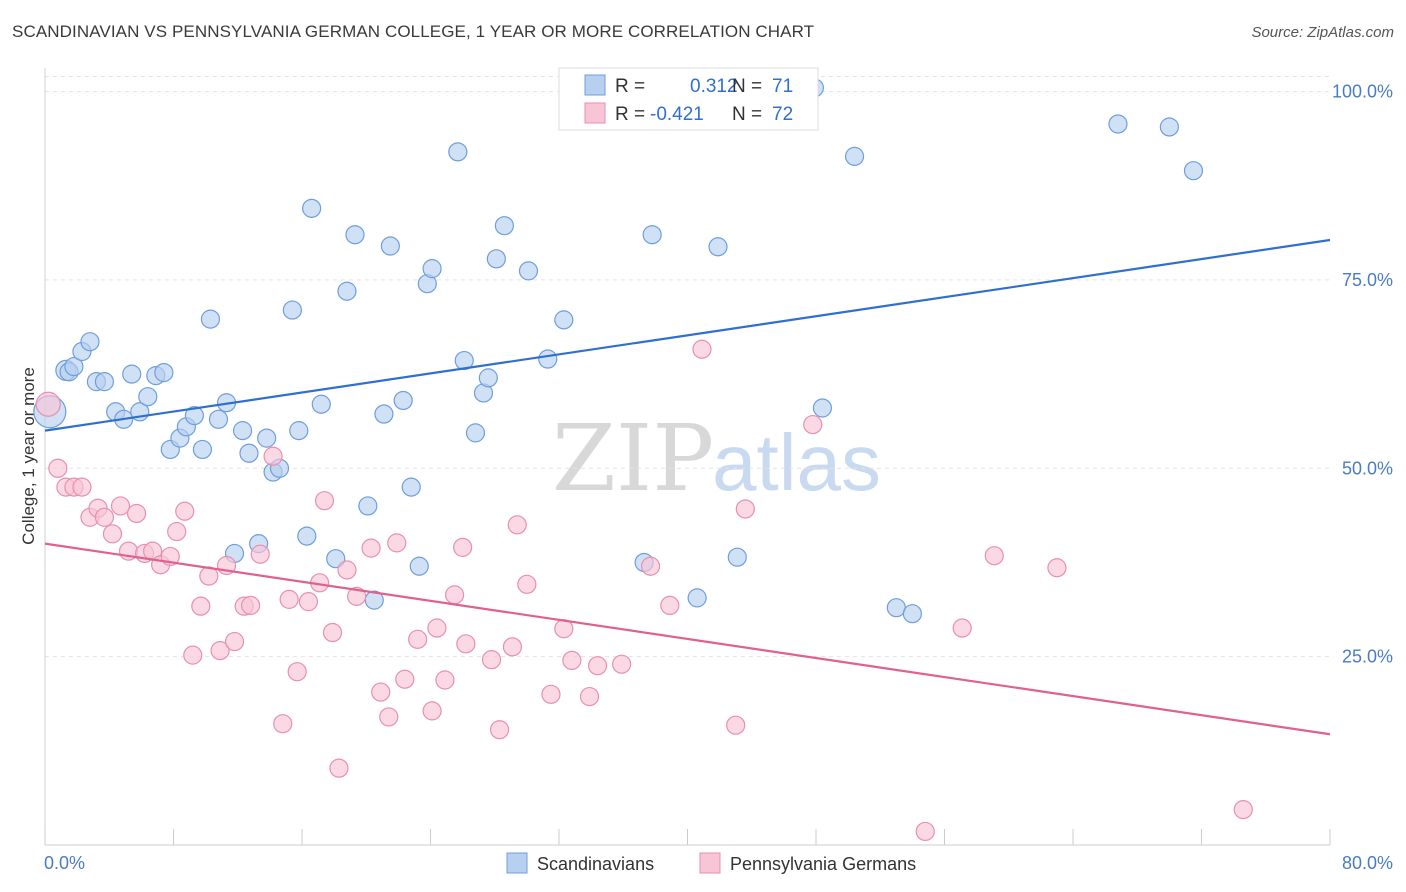  Describe the element at coordinates (747, 114) in the screenshot. I see `legend-n-label-2: N =` at that location.